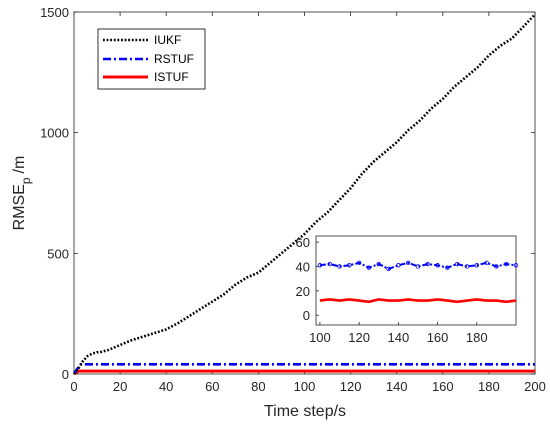  Describe the element at coordinates (151, 59) in the screenshot. I see `legend: IUKF RSTUF ISTUF` at that location.